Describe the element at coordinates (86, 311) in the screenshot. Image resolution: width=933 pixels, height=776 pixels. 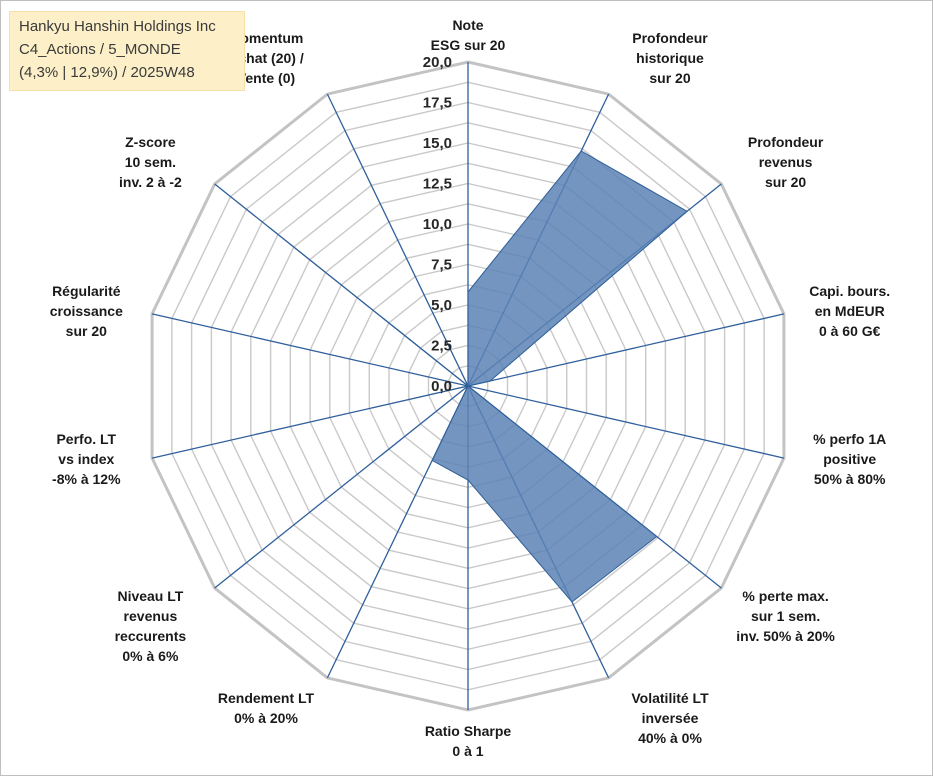
I see `axis-label: Régularité croissance sur 20` at that location.